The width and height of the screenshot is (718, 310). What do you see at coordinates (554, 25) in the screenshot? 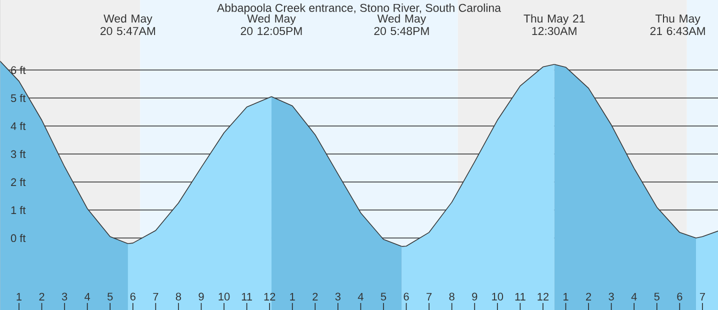
I see `annotation: Thu May 21 12:30AM` at bounding box center [554, 25].